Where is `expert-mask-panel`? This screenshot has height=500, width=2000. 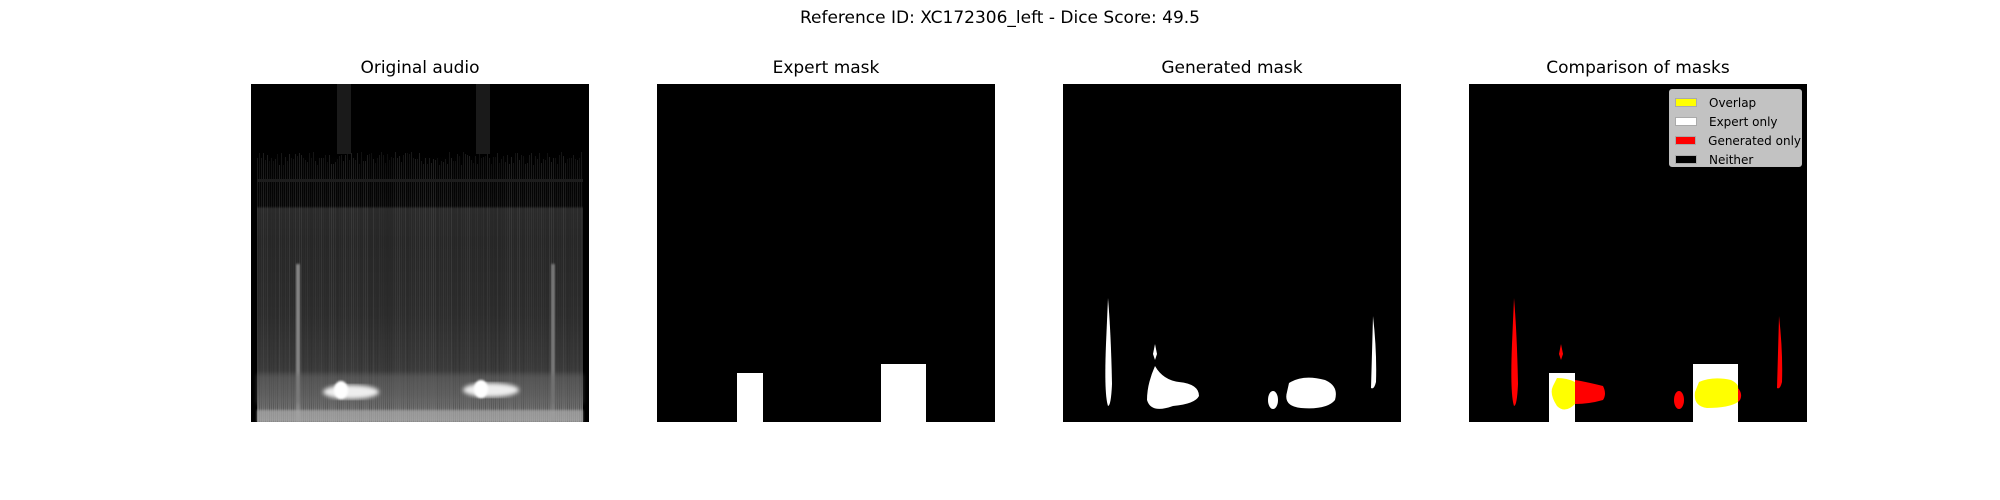
expert-mask-panel is located at coordinates (826, 253).